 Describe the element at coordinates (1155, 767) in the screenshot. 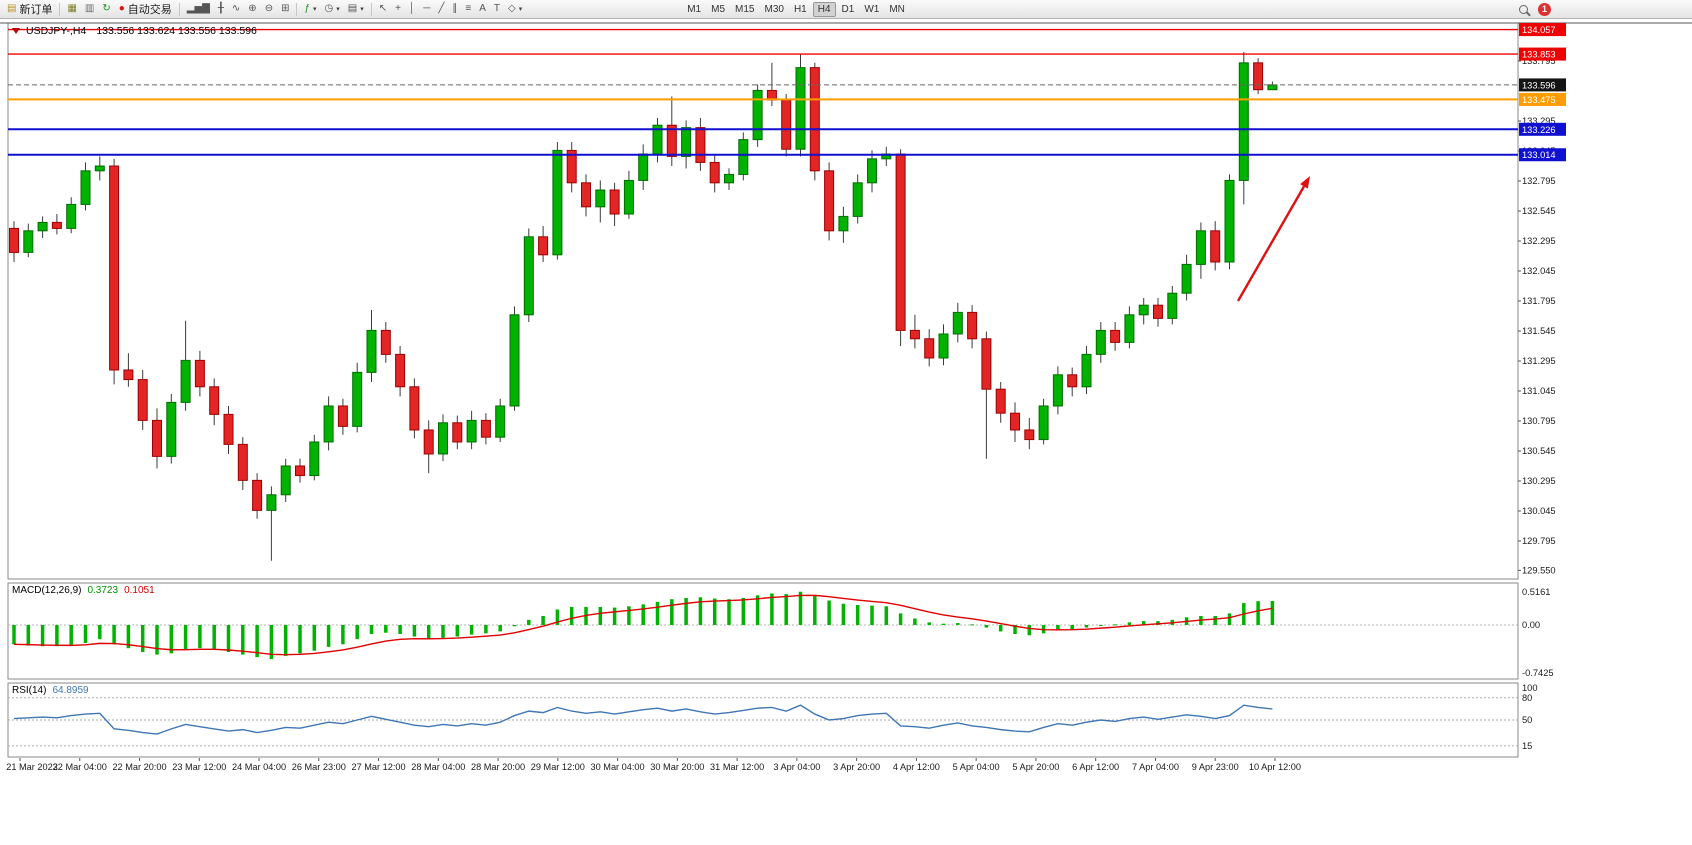

I see `time-label: 7 Apr 04:00` at that location.